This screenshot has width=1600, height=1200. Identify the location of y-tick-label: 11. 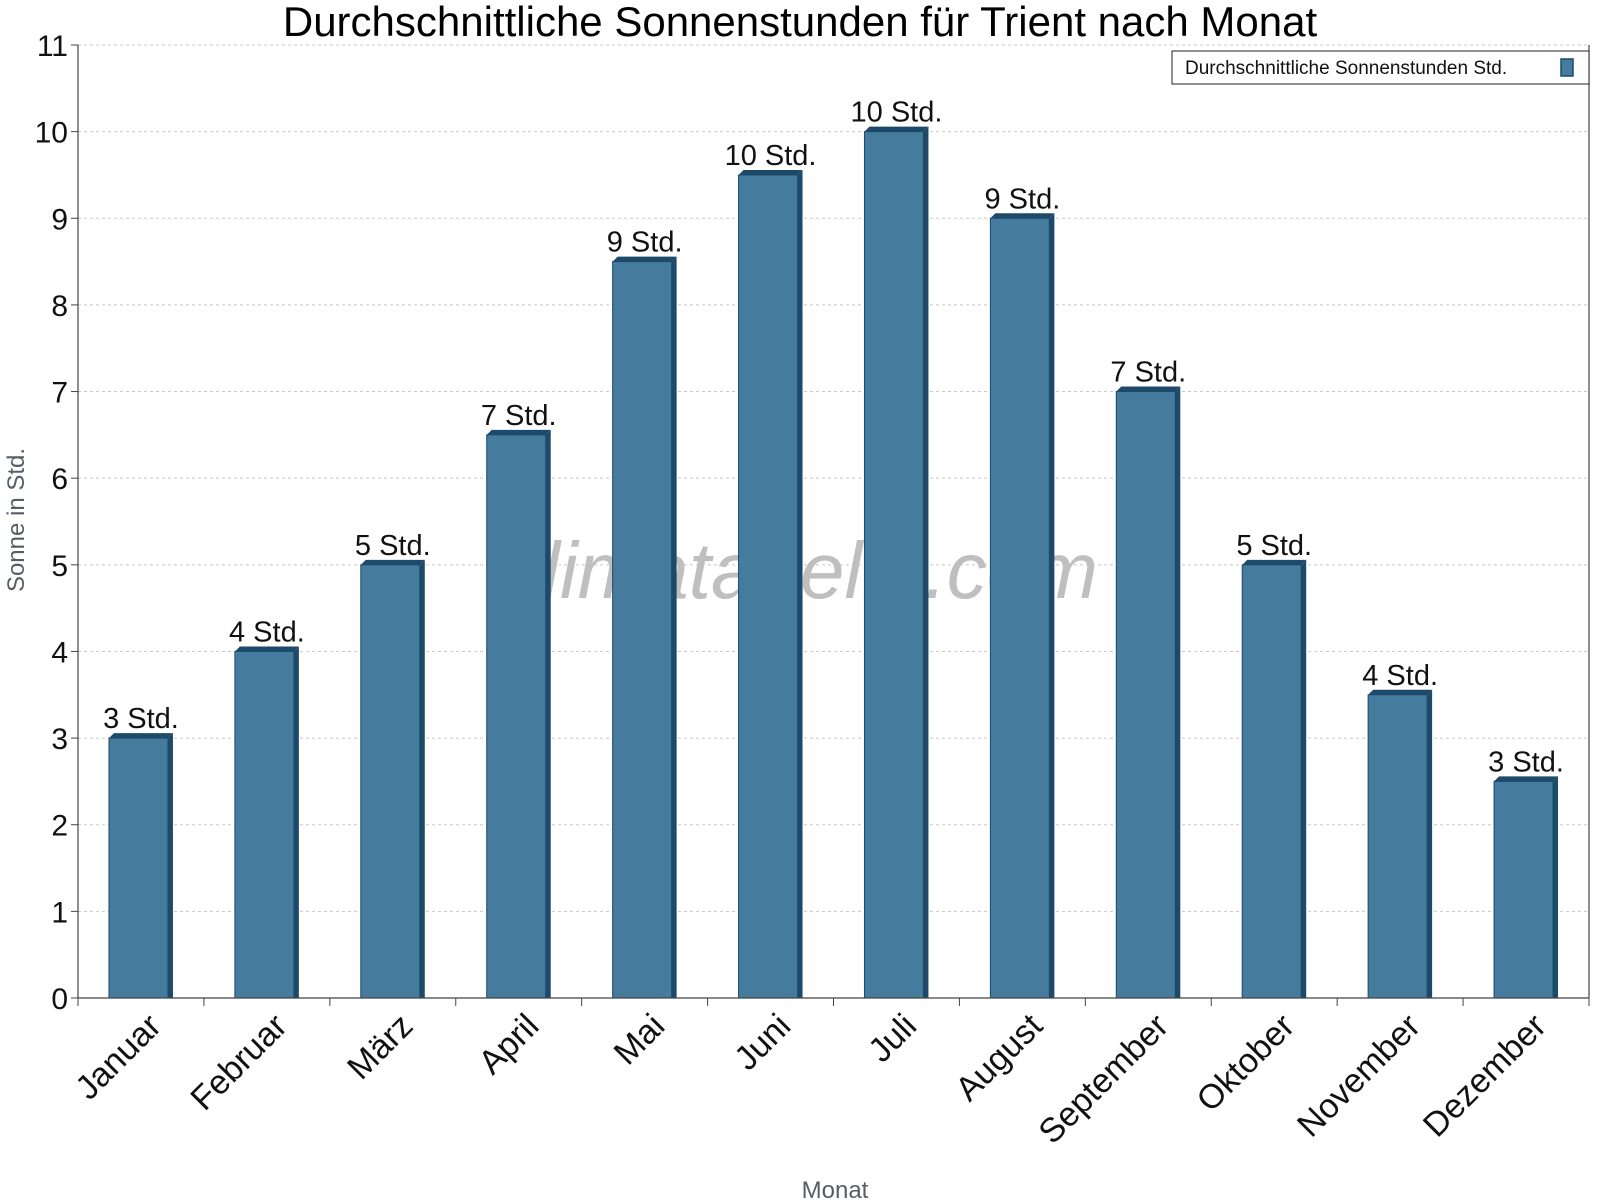
(52, 46).